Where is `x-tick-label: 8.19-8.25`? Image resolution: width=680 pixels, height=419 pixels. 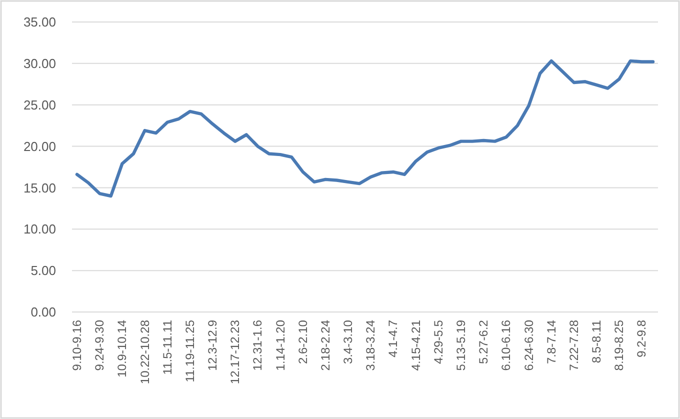
x-tick-label: 8.19-8.25 is located at coordinates (619, 345).